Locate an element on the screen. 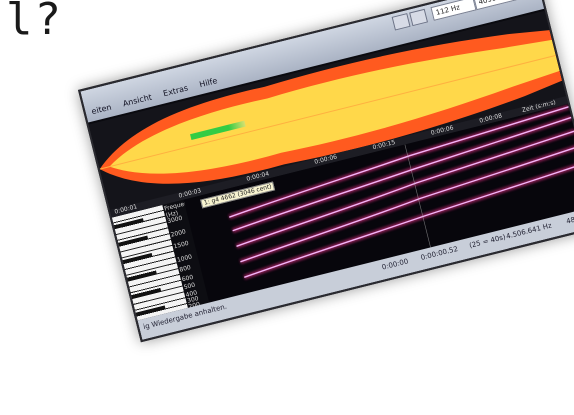 The width and height of the screenshot is (574, 415). status-time-a: 0:00:00 is located at coordinates (395, 264).